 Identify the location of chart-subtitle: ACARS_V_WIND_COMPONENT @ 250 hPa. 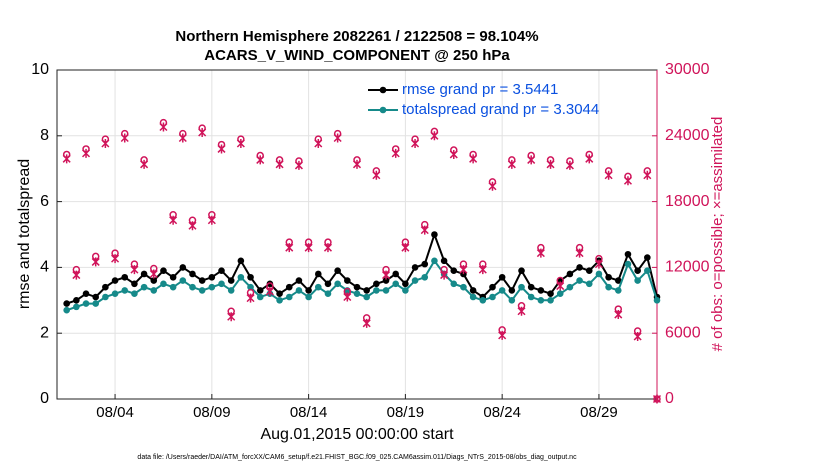
(357, 55).